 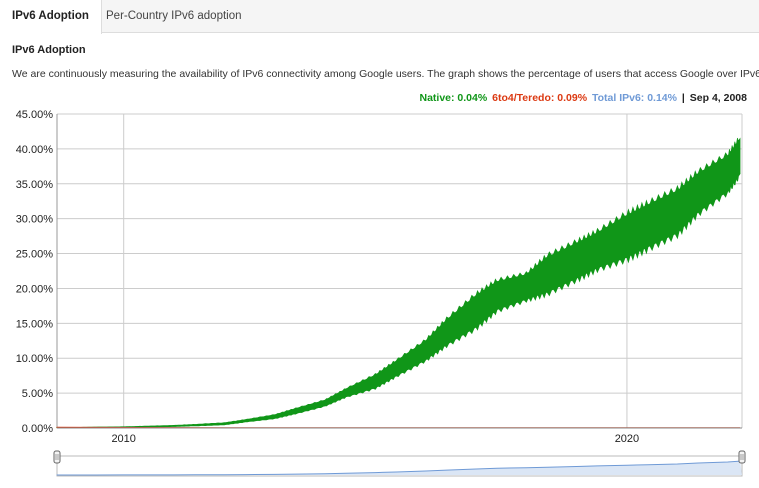 What do you see at coordinates (35, 324) in the screenshot?
I see `y-tick-label: 15.00%` at bounding box center [35, 324].